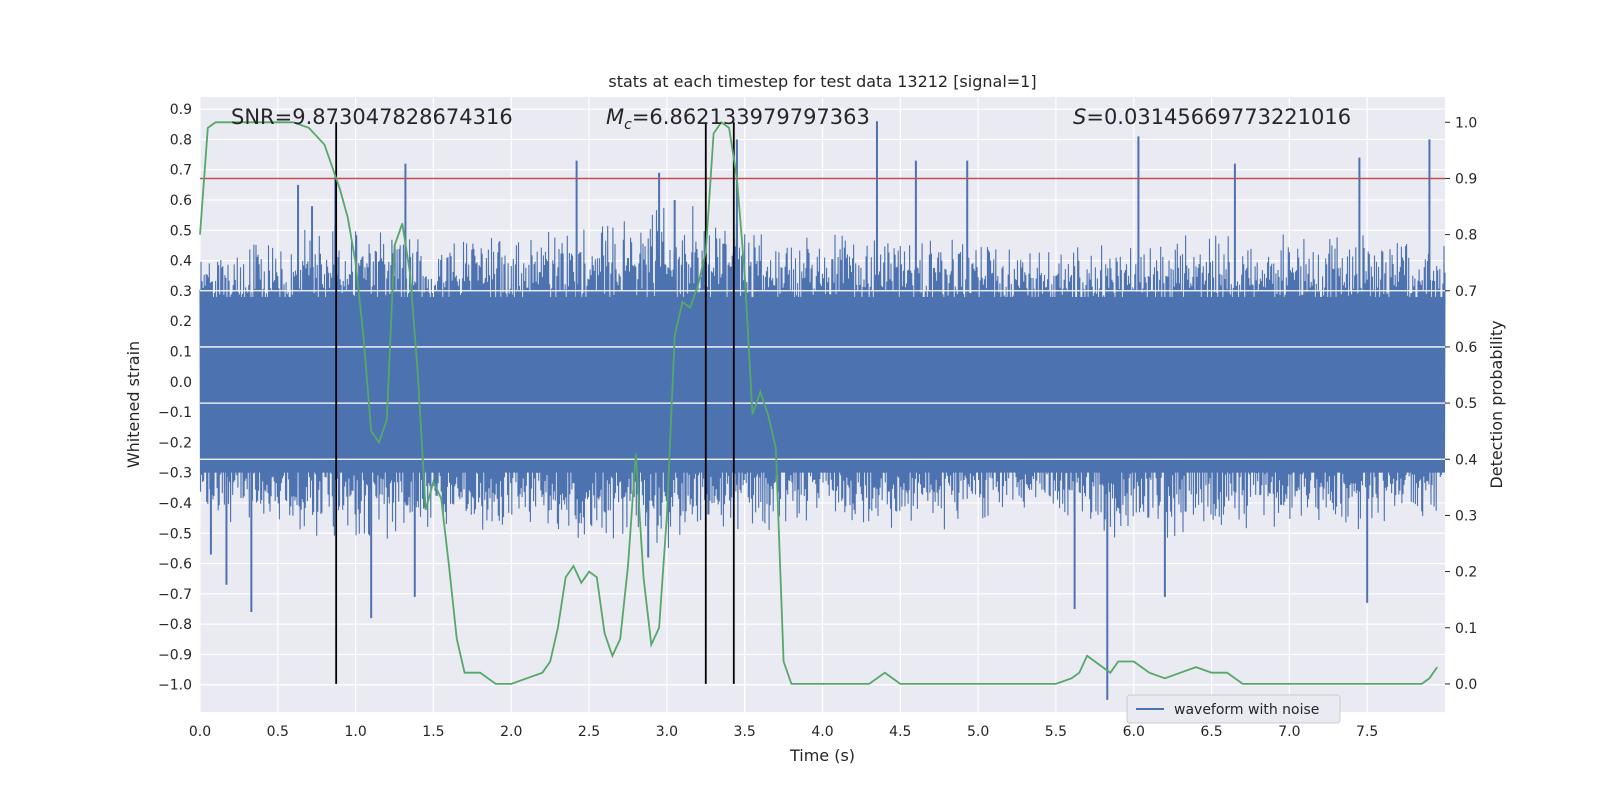  I want to click on y-right-tick-label: 1.0, so click(1466, 123).